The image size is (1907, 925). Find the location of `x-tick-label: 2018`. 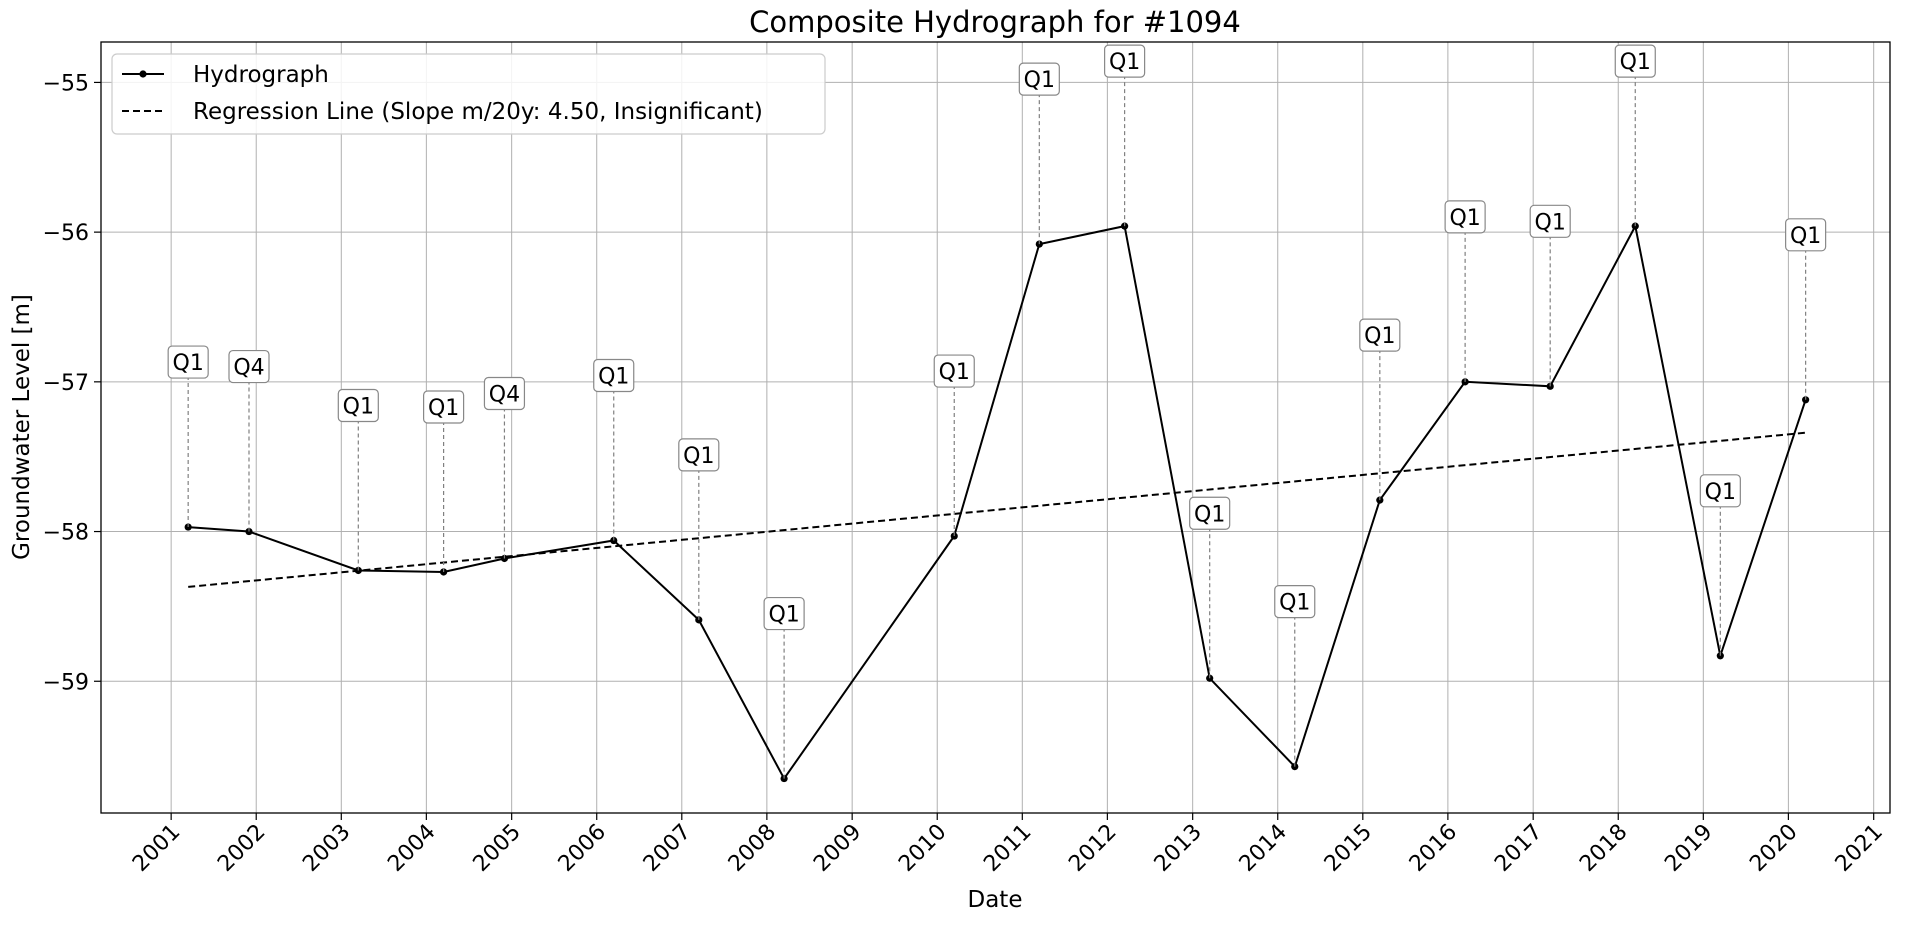

x-tick-label: 2018 is located at coordinates (1603, 848).